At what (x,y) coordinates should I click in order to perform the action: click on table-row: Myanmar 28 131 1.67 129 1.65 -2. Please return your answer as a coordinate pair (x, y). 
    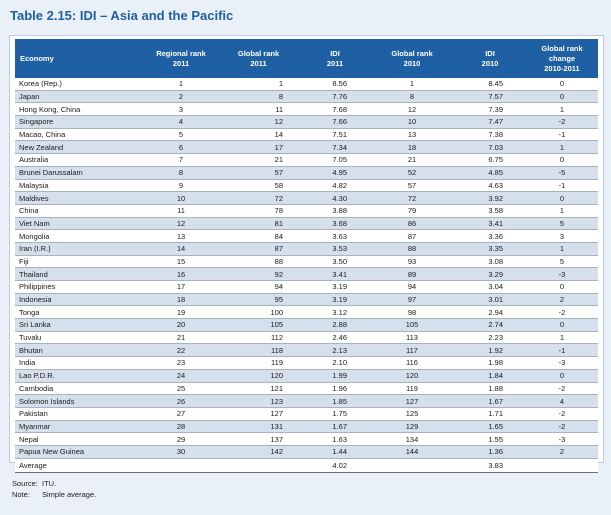
    Looking at the image, I should click on (306, 427).